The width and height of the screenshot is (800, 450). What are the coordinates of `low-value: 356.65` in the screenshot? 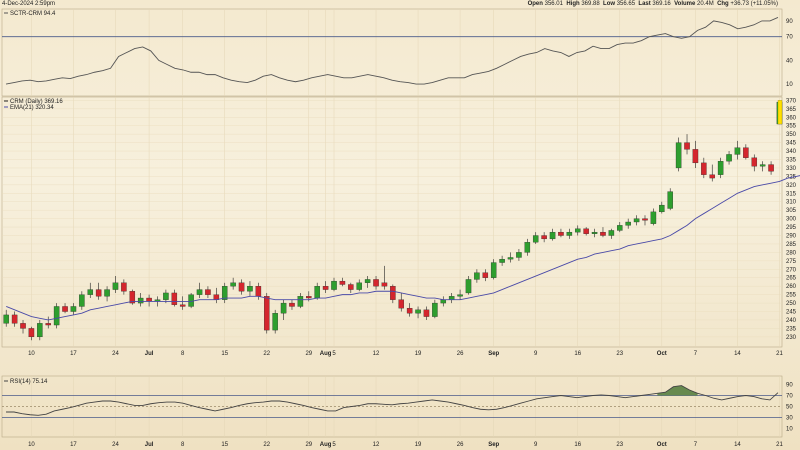 It's located at (626, 4).